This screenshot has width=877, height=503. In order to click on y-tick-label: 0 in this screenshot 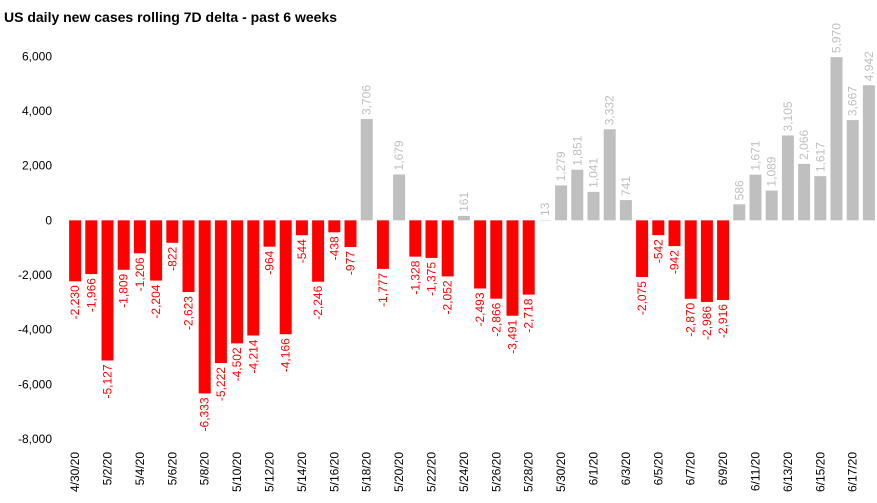, I will do `click(48, 220)`.